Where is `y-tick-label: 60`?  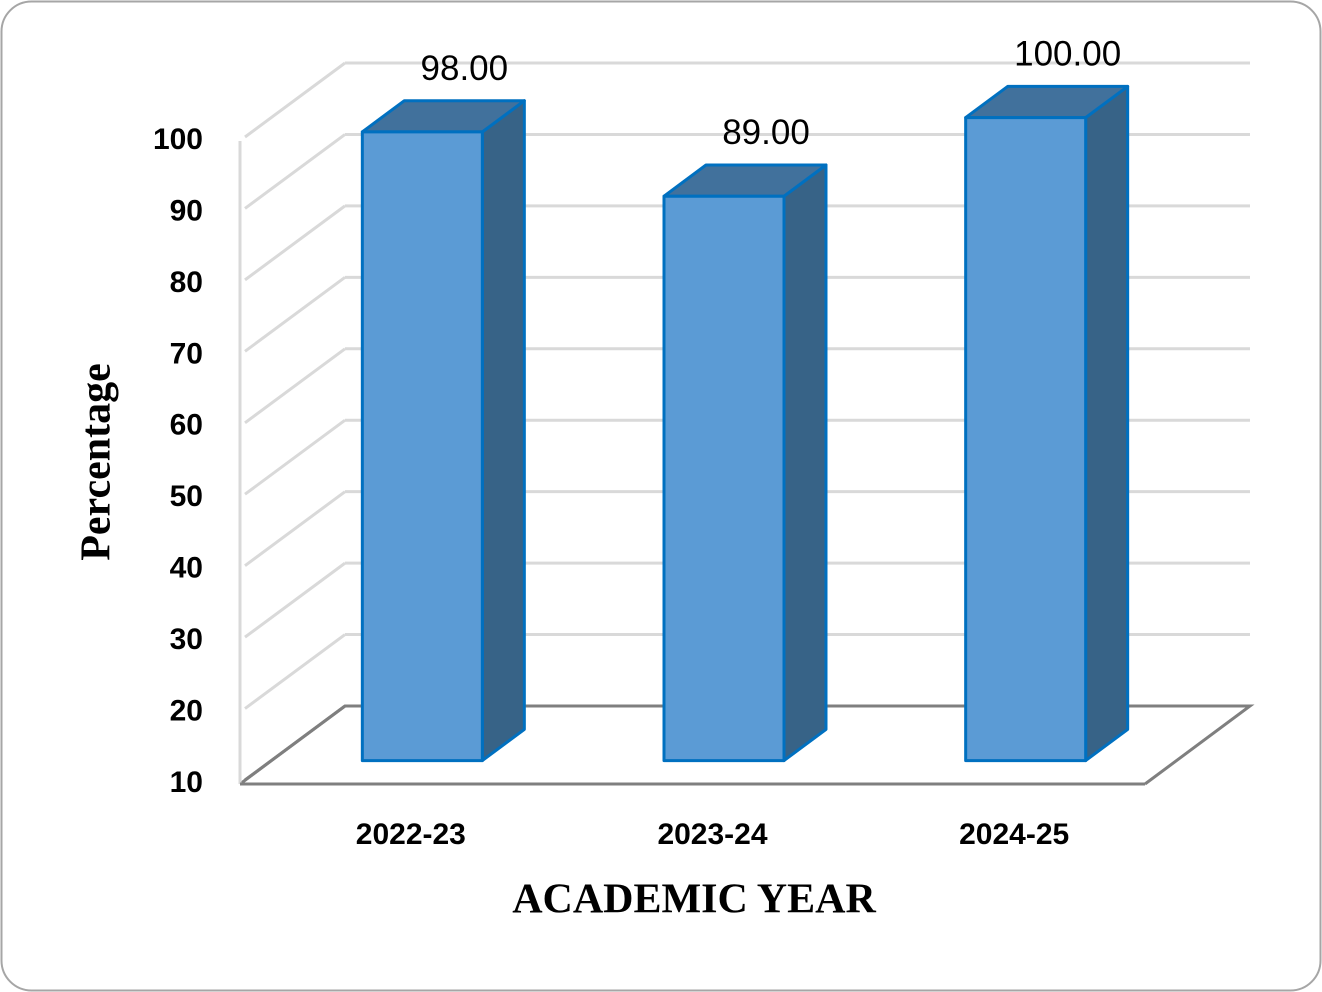
y-tick-label: 60 is located at coordinates (186, 425).